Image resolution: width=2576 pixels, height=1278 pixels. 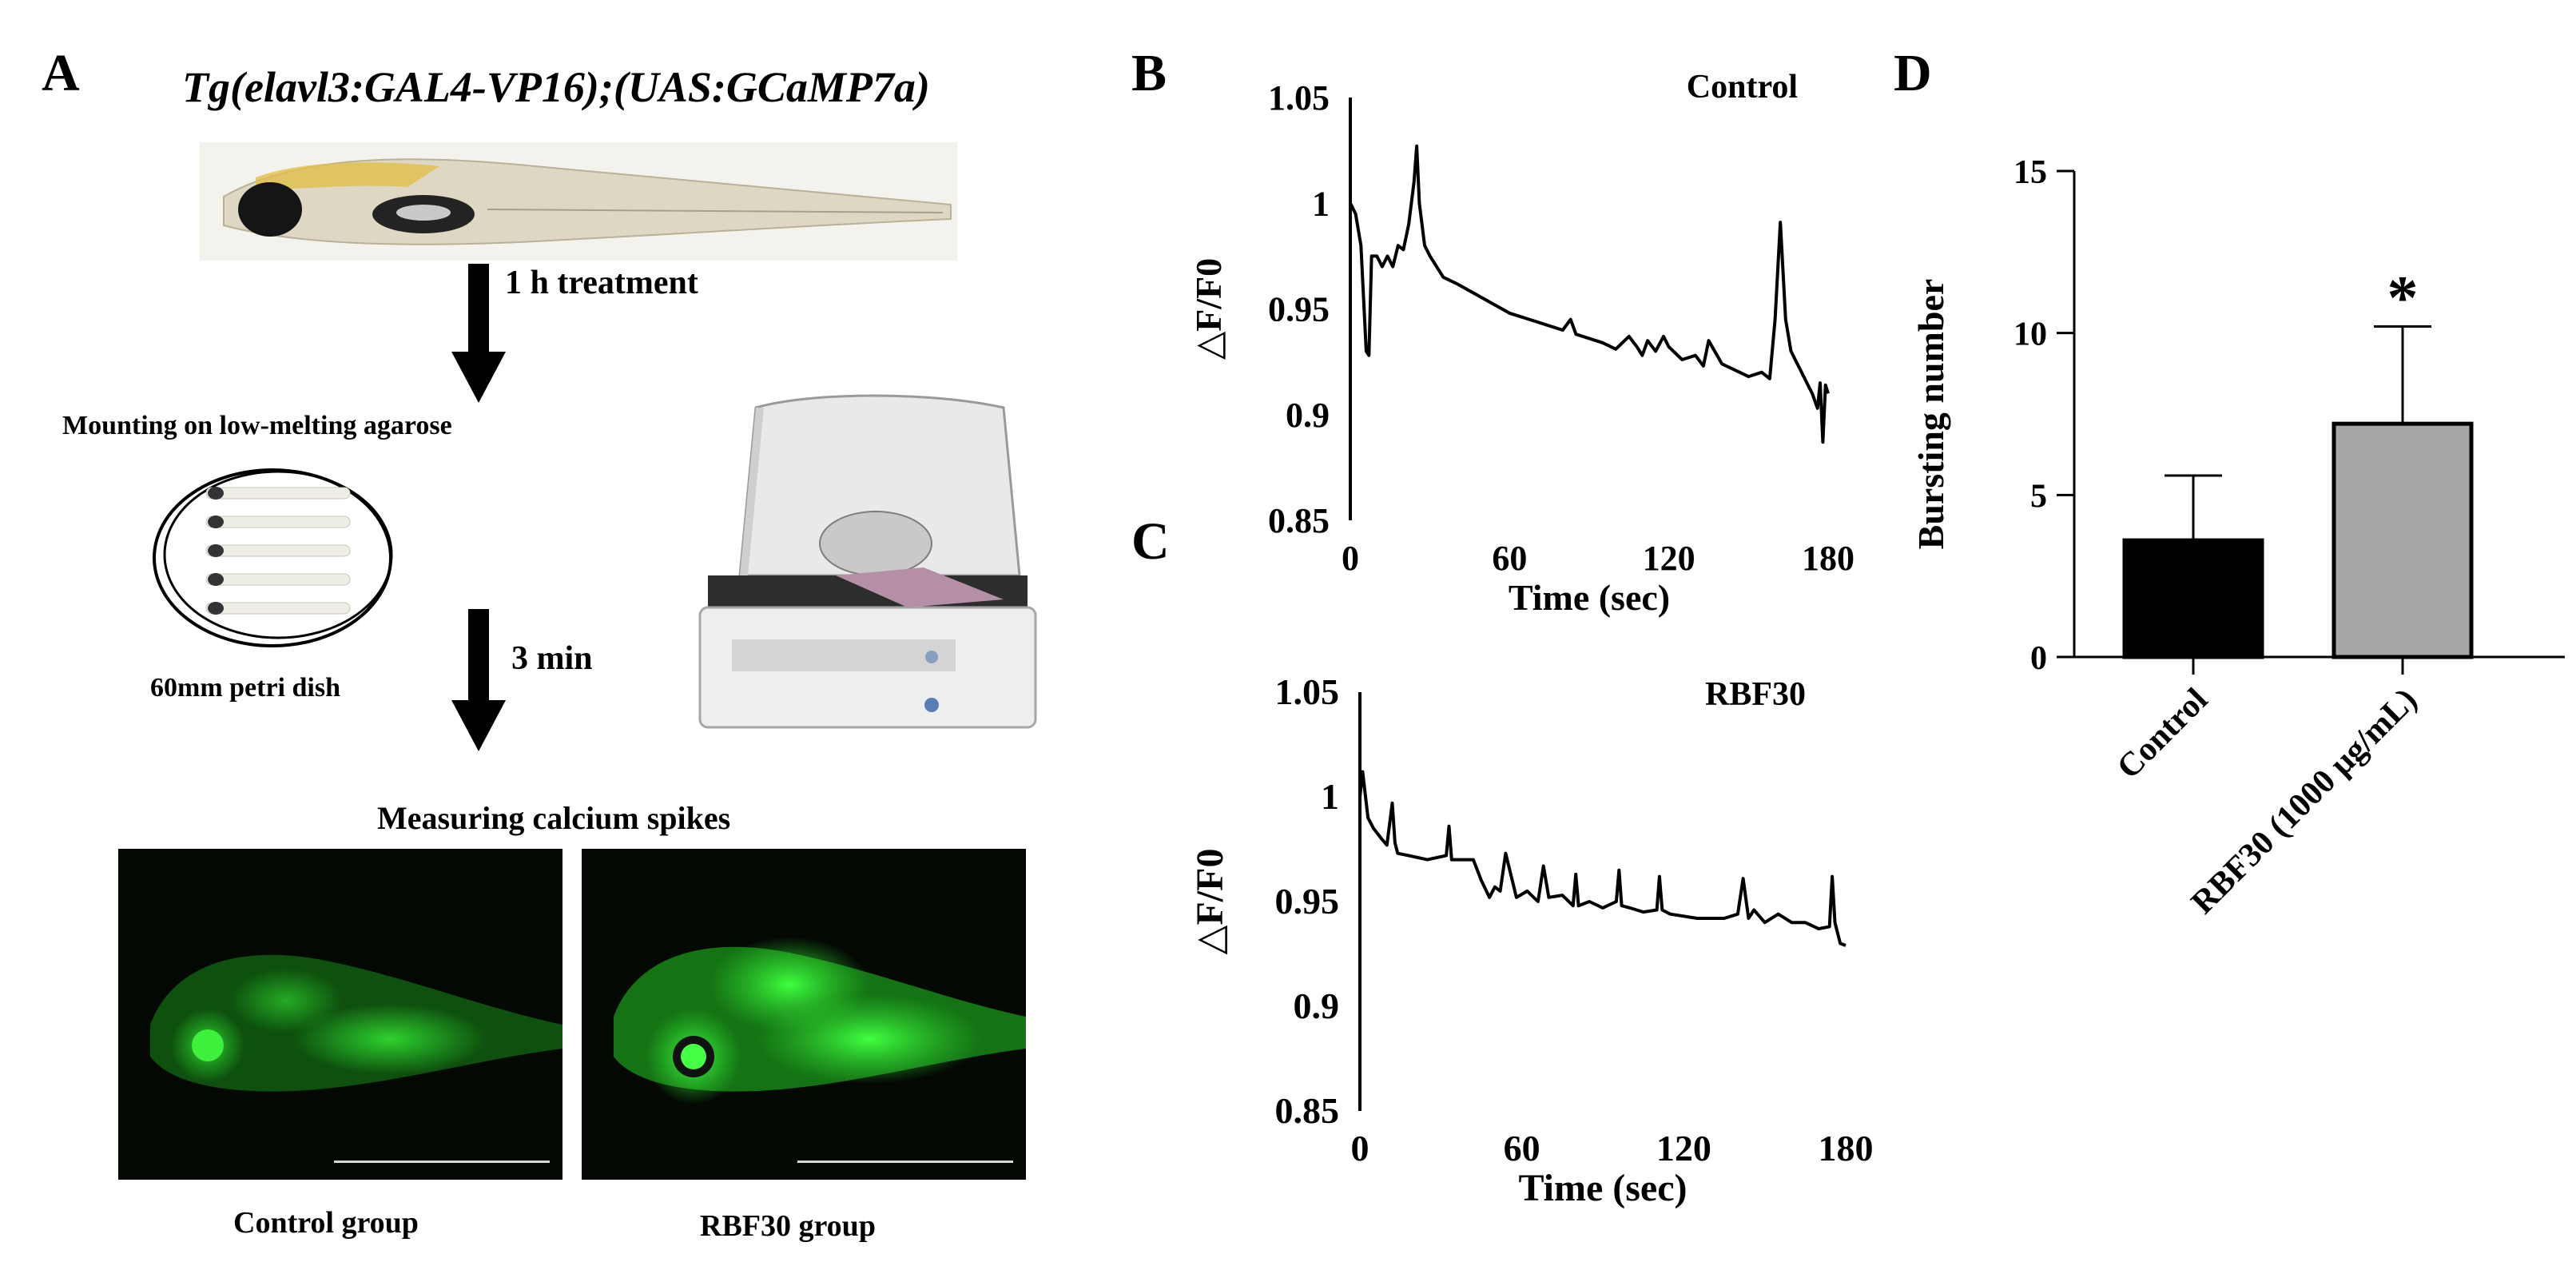 I want to click on dish-label: 60mm petri dish, so click(x=245, y=688).